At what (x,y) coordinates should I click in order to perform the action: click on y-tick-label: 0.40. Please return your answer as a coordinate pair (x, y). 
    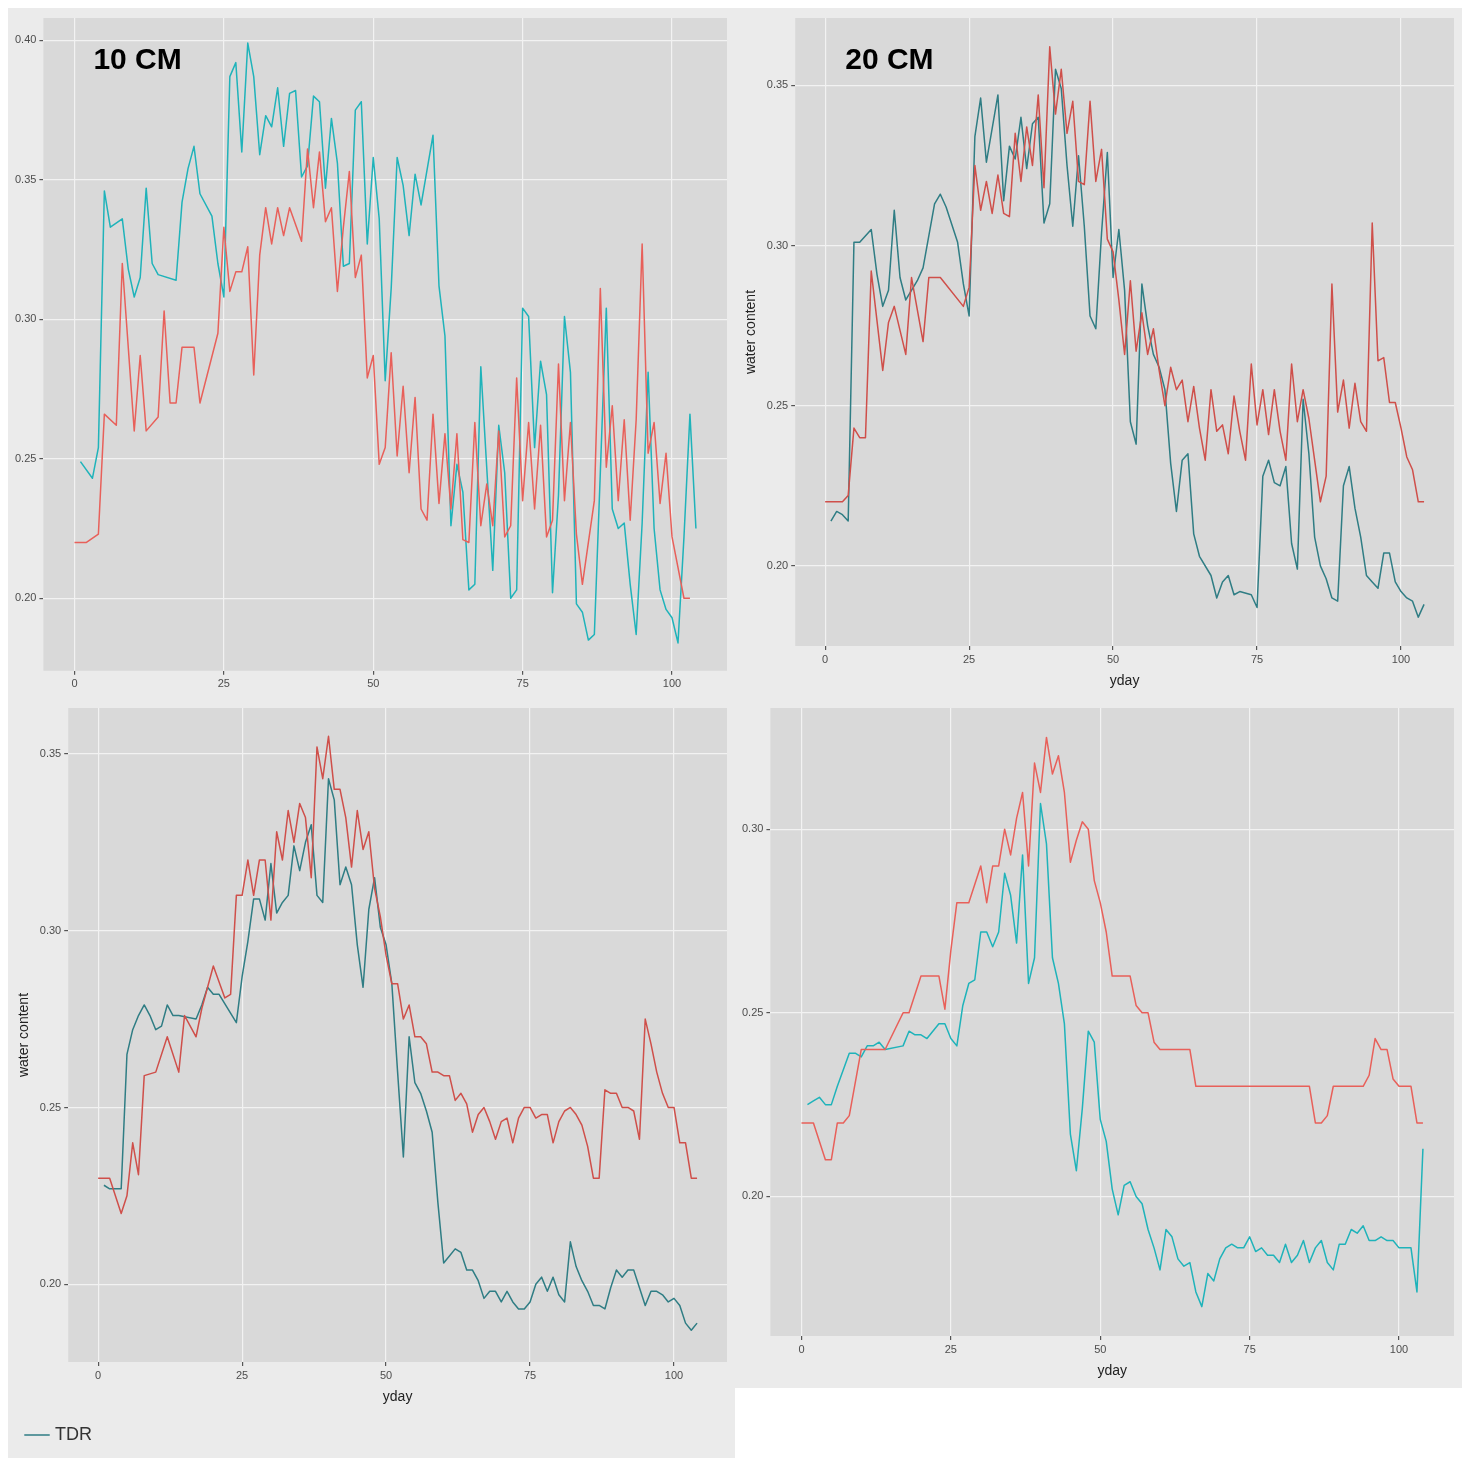
    Looking at the image, I should click on (25, 39).